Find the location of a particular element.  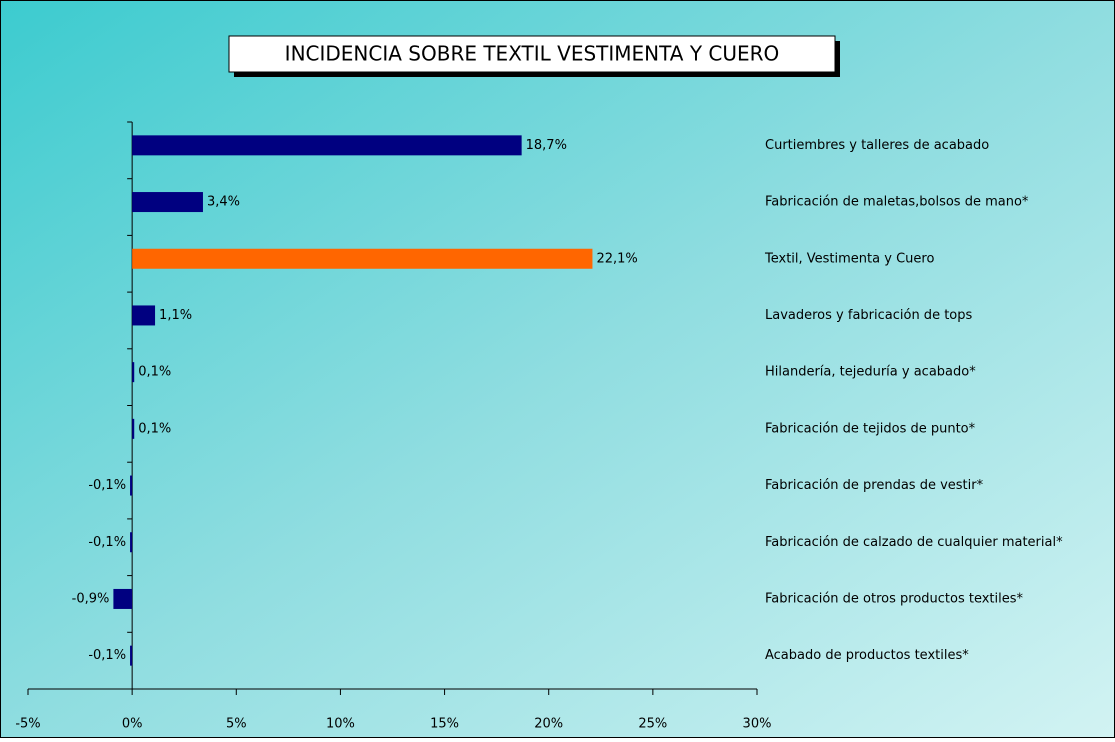

category-label: Acabado de productos textiles* is located at coordinates (867, 655).